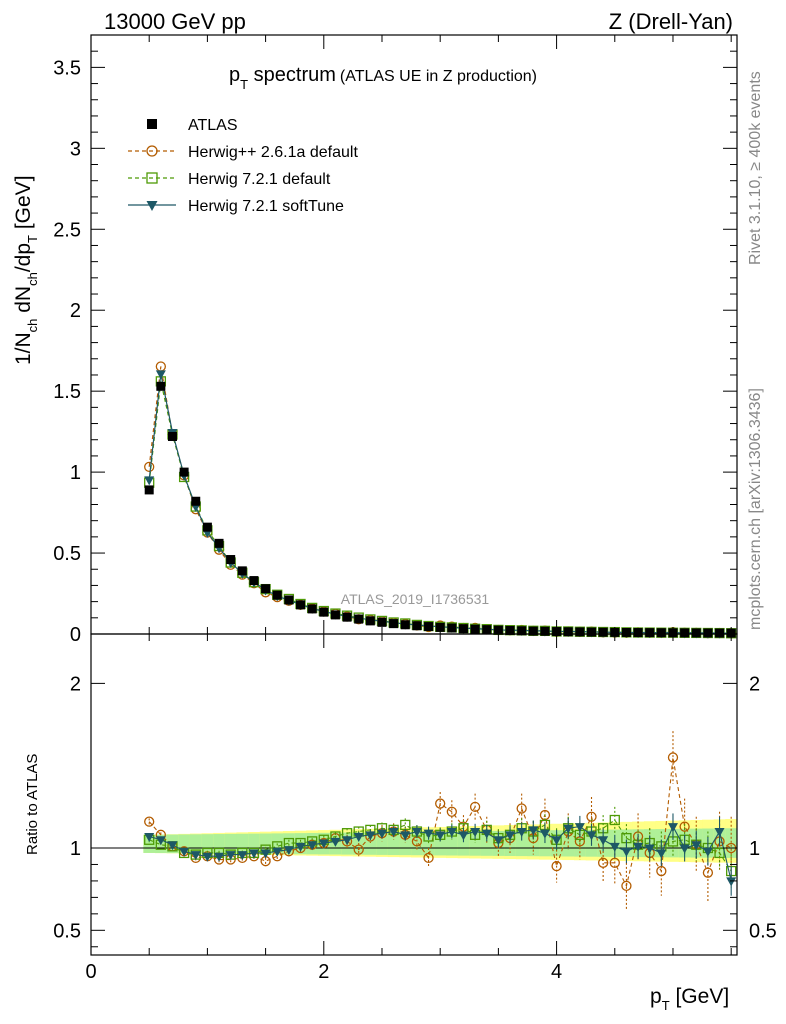  What do you see at coordinates (763, 931) in the screenshot?
I see `ratio-tick-label-right-0: 0.5` at bounding box center [763, 931].